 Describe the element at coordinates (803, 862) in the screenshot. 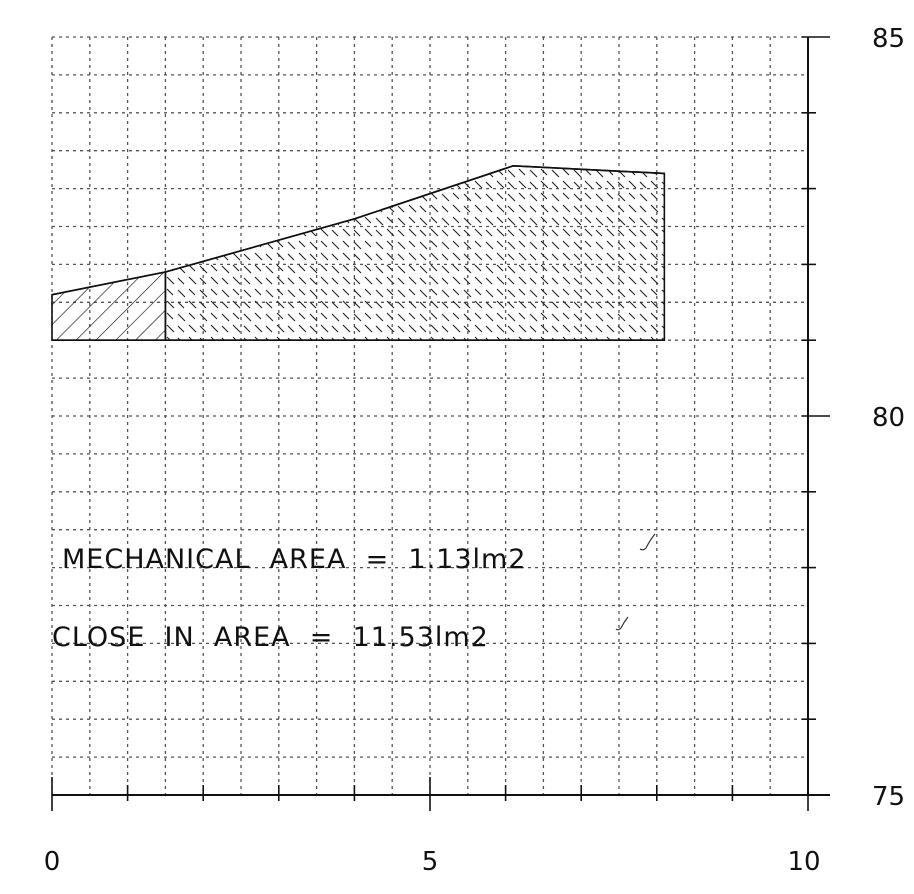

I see `x-tick-label: 10` at that location.